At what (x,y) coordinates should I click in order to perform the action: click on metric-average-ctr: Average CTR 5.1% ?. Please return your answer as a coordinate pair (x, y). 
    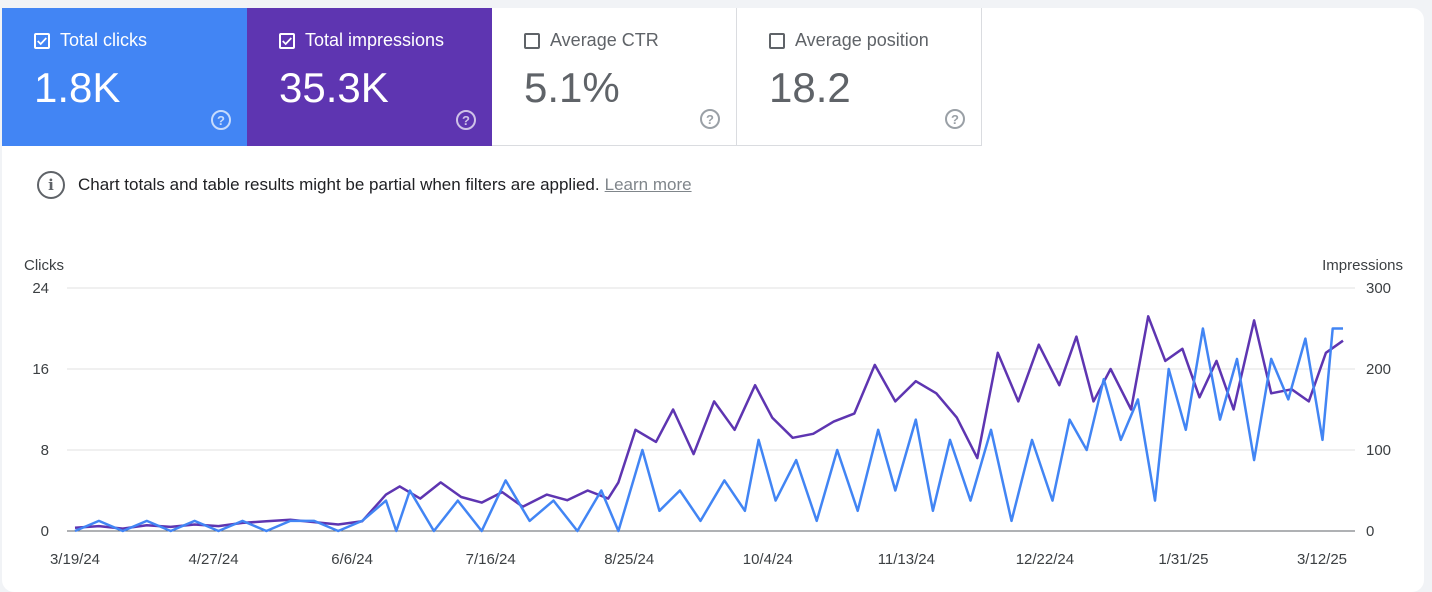
    Looking at the image, I should click on (614, 77).